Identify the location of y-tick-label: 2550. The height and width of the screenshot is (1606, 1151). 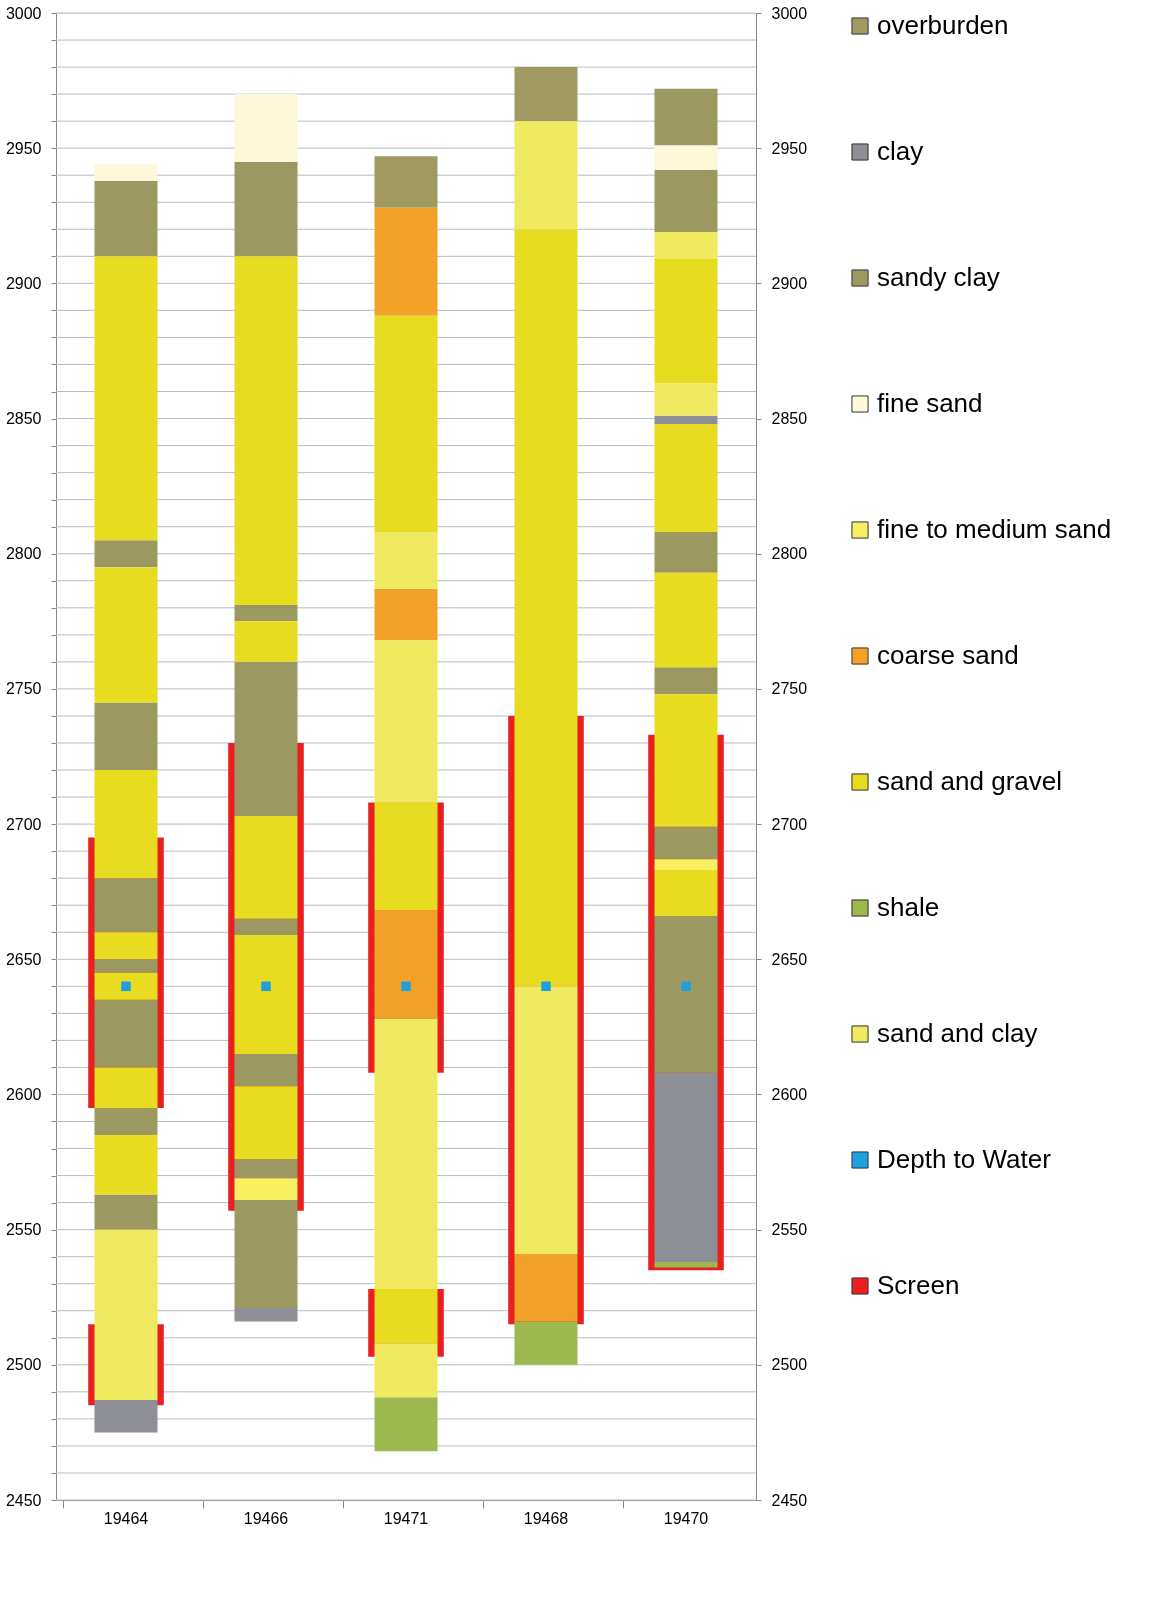
(23, 1230).